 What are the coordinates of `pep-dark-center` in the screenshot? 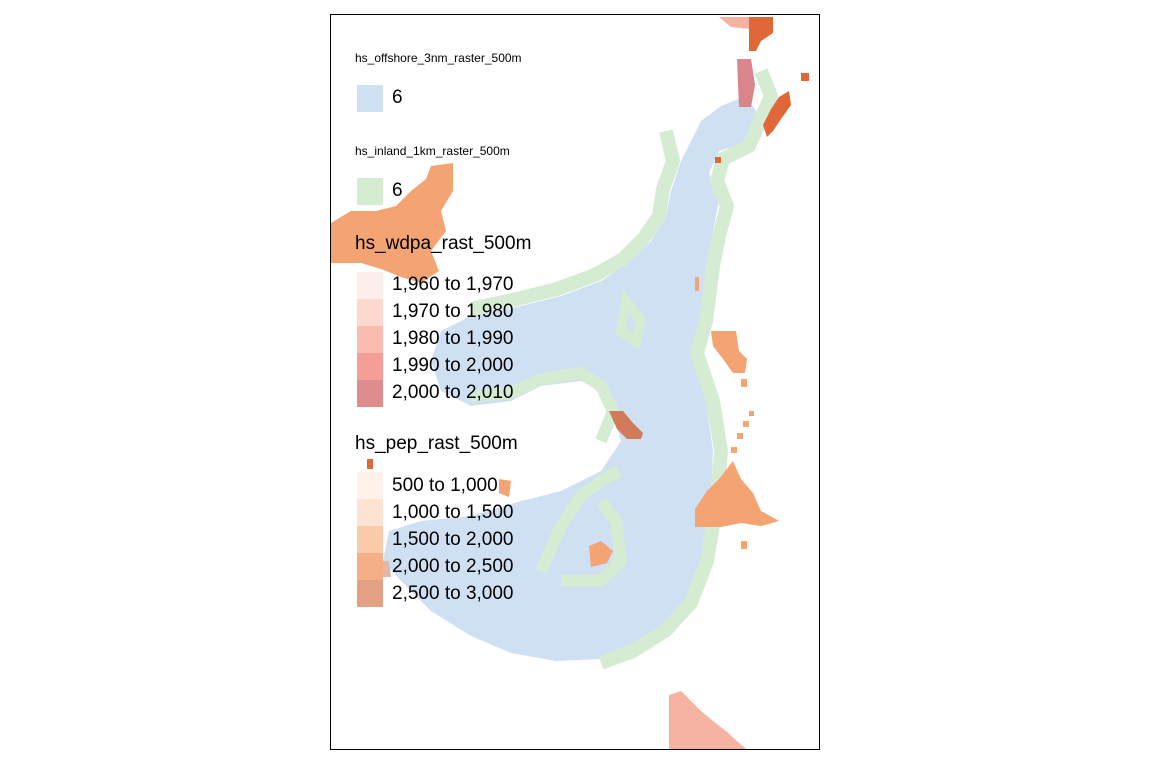 It's located at (626, 425).